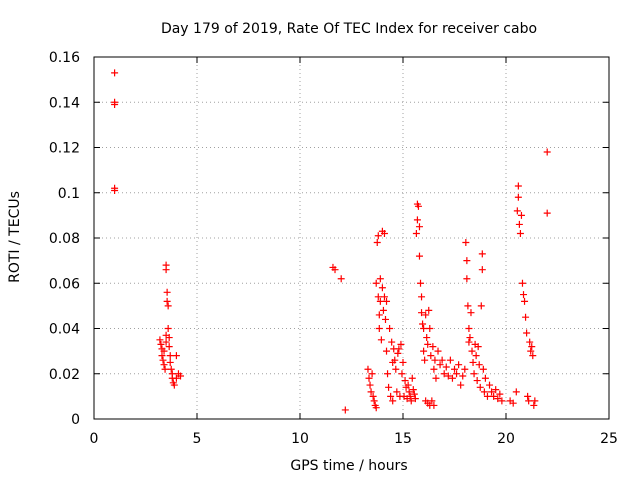  Describe the element at coordinates (94, 439) in the screenshot. I see `x-tick-label: 0` at that location.